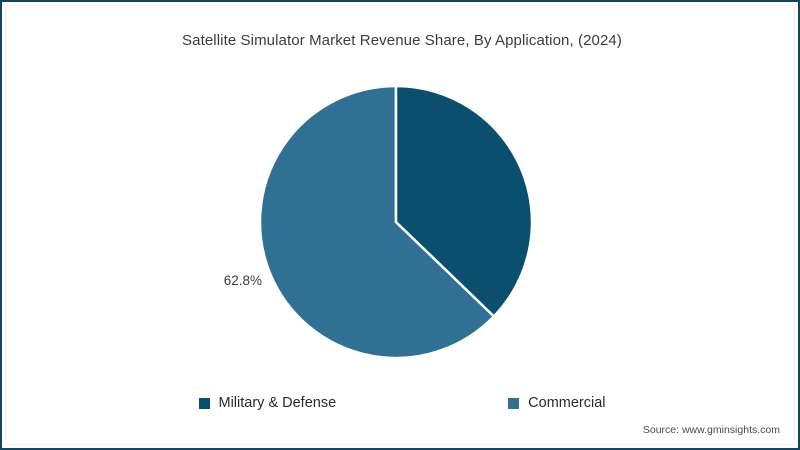  What do you see at coordinates (242, 280) in the screenshot?
I see `pie-slice-label-commercial: 62.8%` at bounding box center [242, 280].